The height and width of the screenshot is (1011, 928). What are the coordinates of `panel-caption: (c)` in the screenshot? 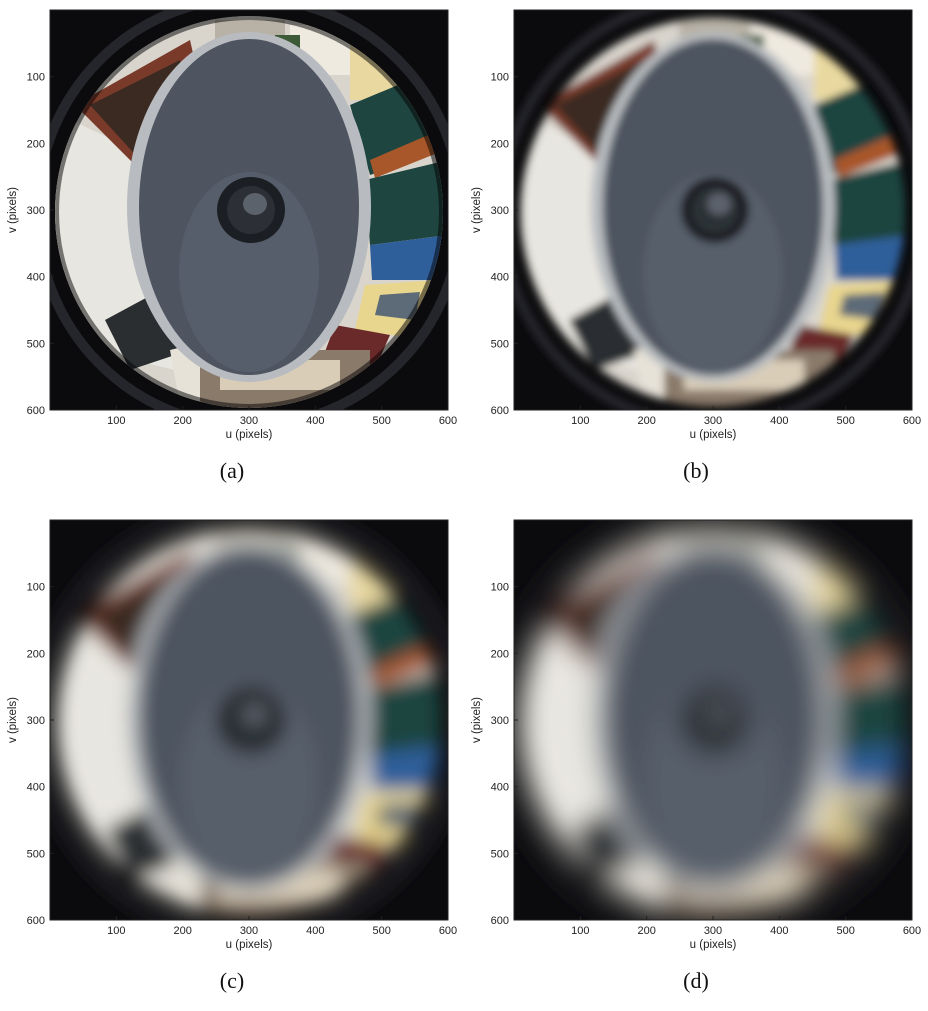 It's located at (232, 980).